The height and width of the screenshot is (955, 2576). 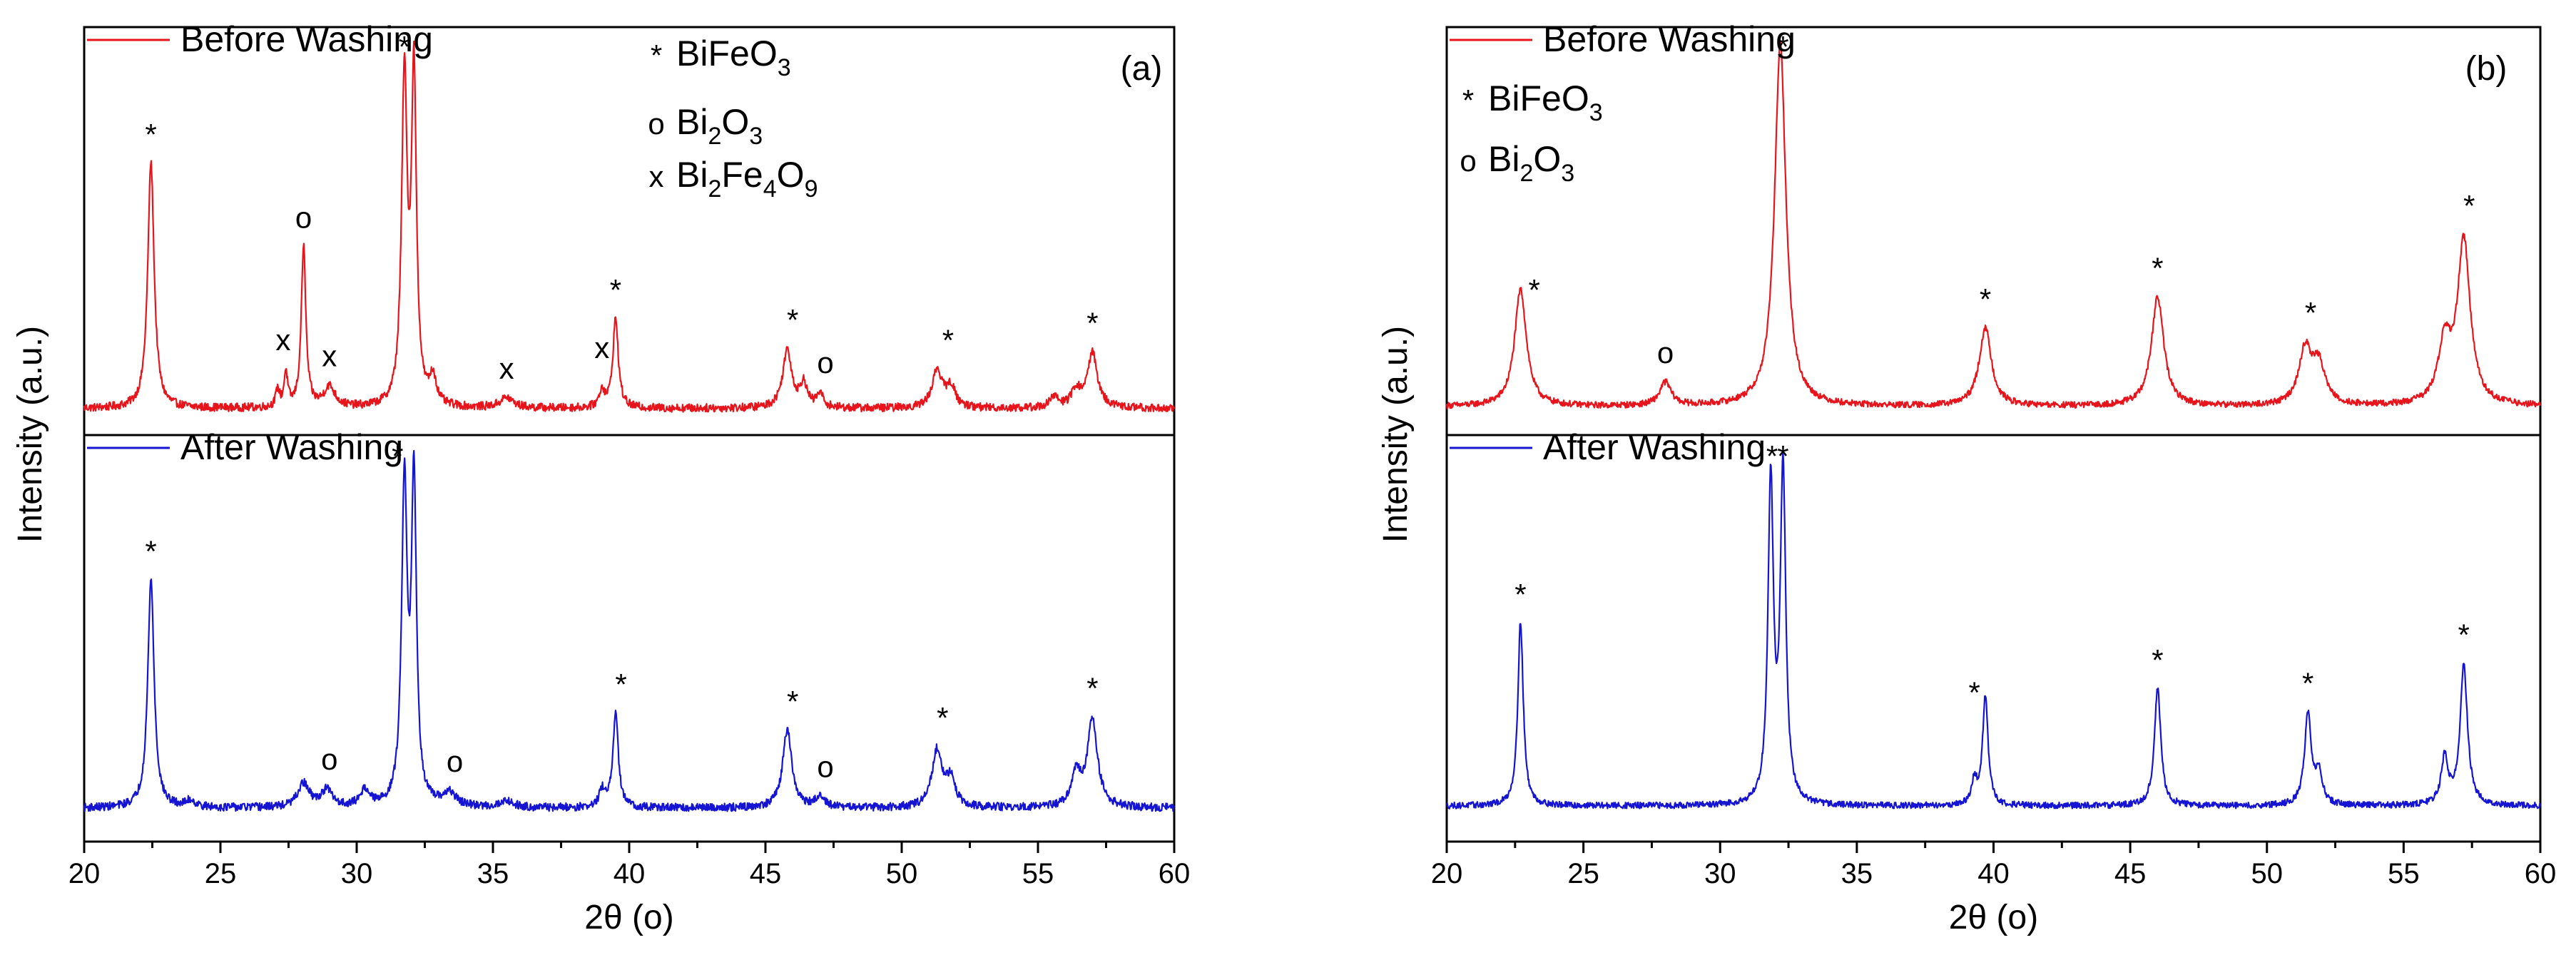 I want to click on phase-legend-label-part: 4, so click(x=770, y=189).